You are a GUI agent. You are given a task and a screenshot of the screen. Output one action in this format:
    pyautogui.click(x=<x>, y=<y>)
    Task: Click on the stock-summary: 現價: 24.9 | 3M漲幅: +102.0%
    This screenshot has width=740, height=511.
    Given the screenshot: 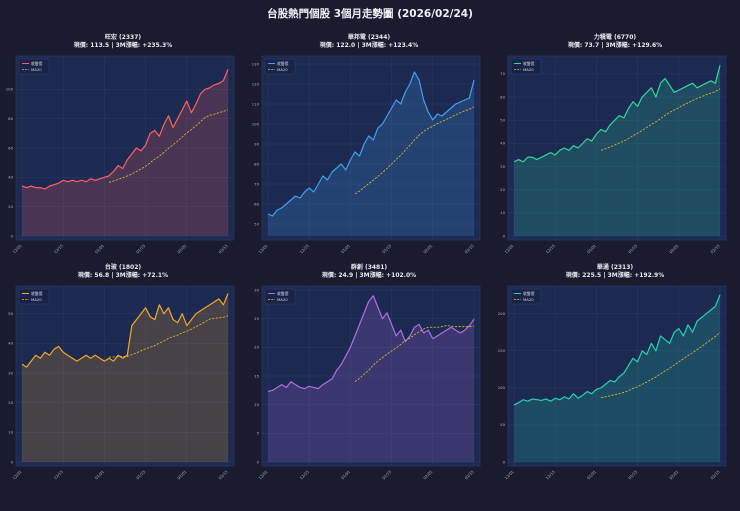 What is the action you would take?
    pyautogui.click(x=369, y=275)
    